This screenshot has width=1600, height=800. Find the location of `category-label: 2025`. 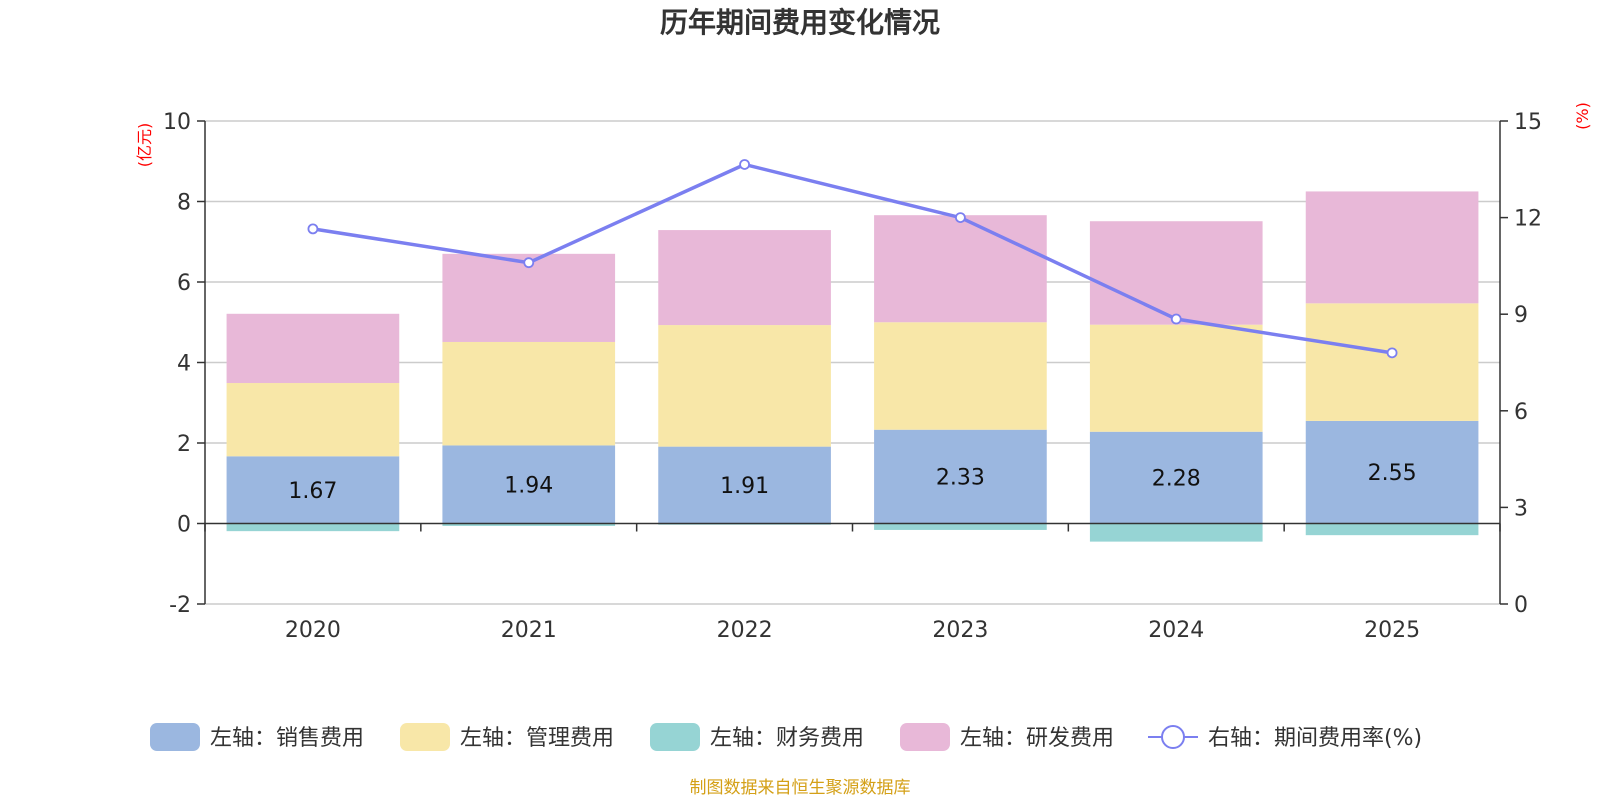

category-label: 2025 is located at coordinates (1392, 630).